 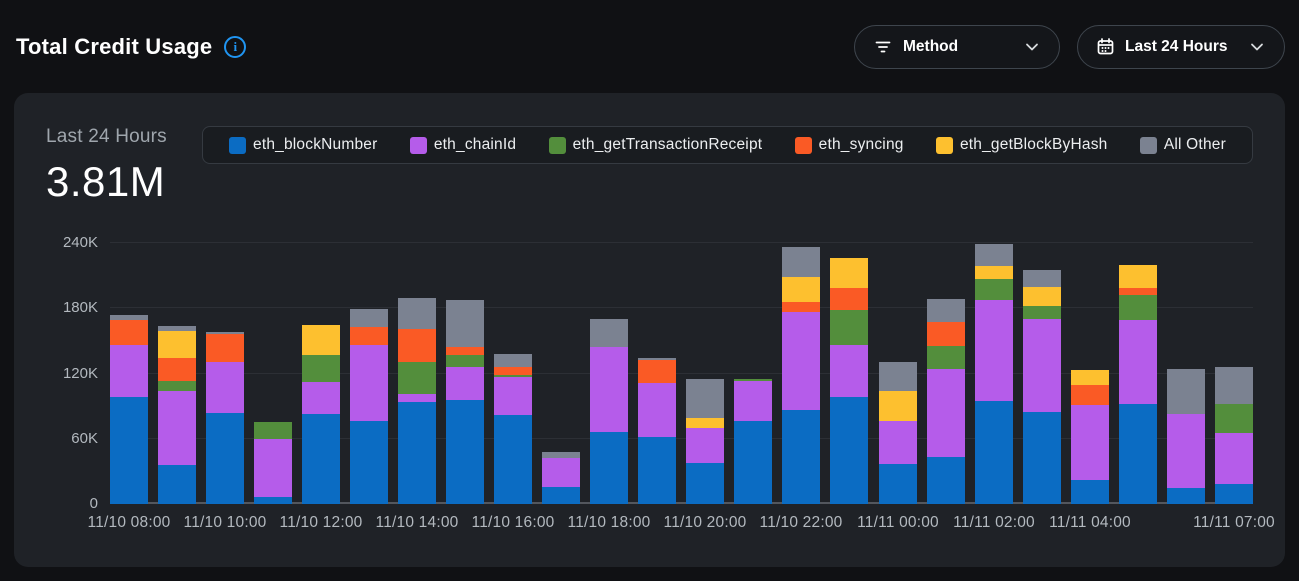 I want to click on x-tick-label: 11/10 12:00, so click(x=321, y=522).